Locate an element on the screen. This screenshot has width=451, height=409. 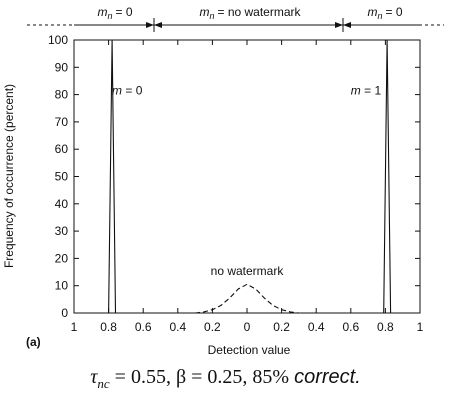
region-label-middle: mn = no watermark is located at coordinates (250, 13).